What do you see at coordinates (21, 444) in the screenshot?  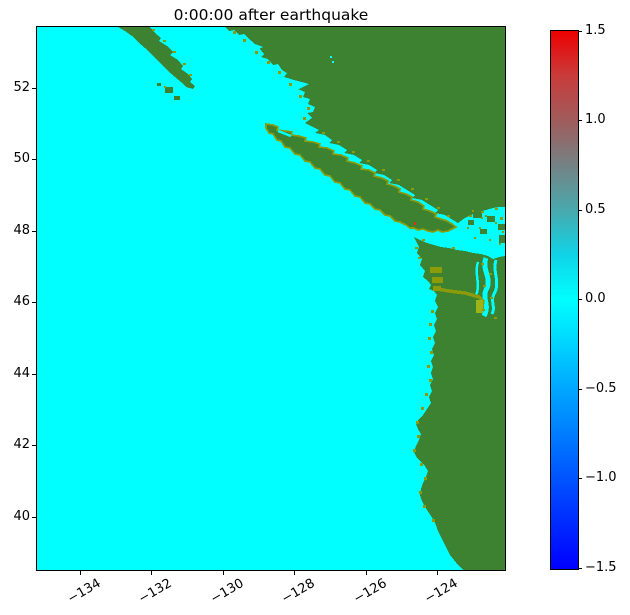 I see `y-tick-label: 42` at bounding box center [21, 444].